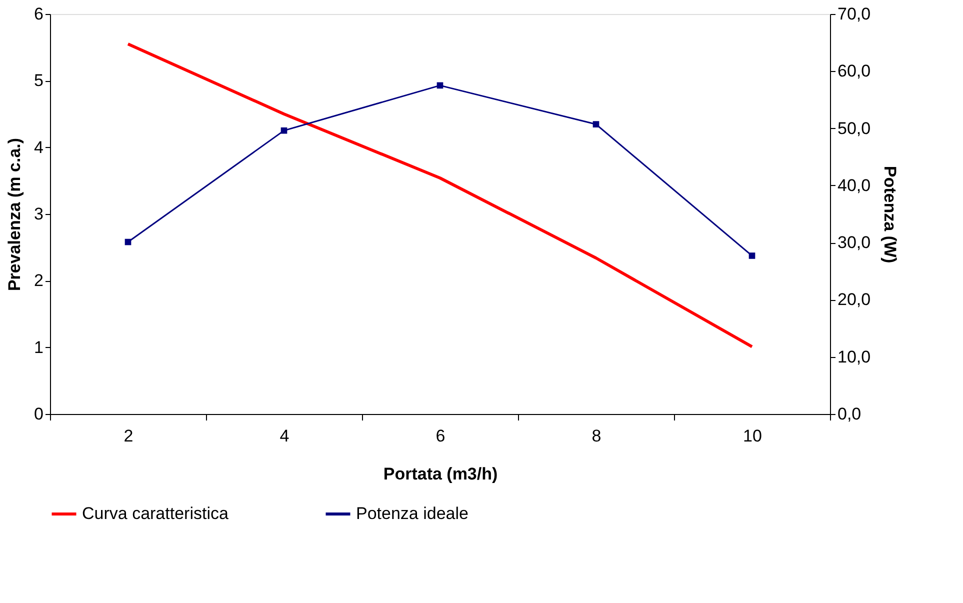 The image size is (963, 603). Describe the element at coordinates (854, 356) in the screenshot. I see `y2-tick-label: 10,0` at that location.